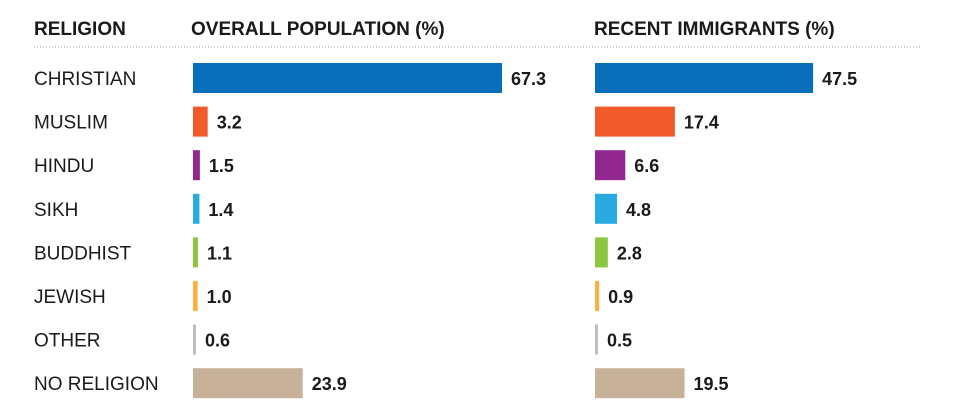 The image size is (960, 420). Describe the element at coordinates (701, 123) in the screenshot. I see `immigrants-value-muslim: 17.4` at that location.